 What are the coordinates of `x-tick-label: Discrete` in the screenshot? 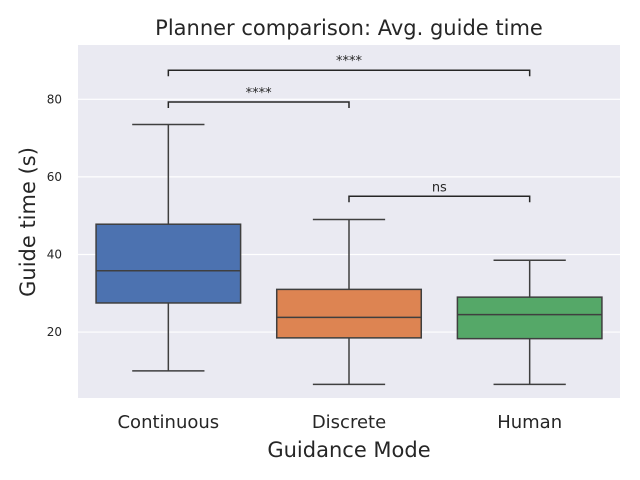 It's located at (349, 422).